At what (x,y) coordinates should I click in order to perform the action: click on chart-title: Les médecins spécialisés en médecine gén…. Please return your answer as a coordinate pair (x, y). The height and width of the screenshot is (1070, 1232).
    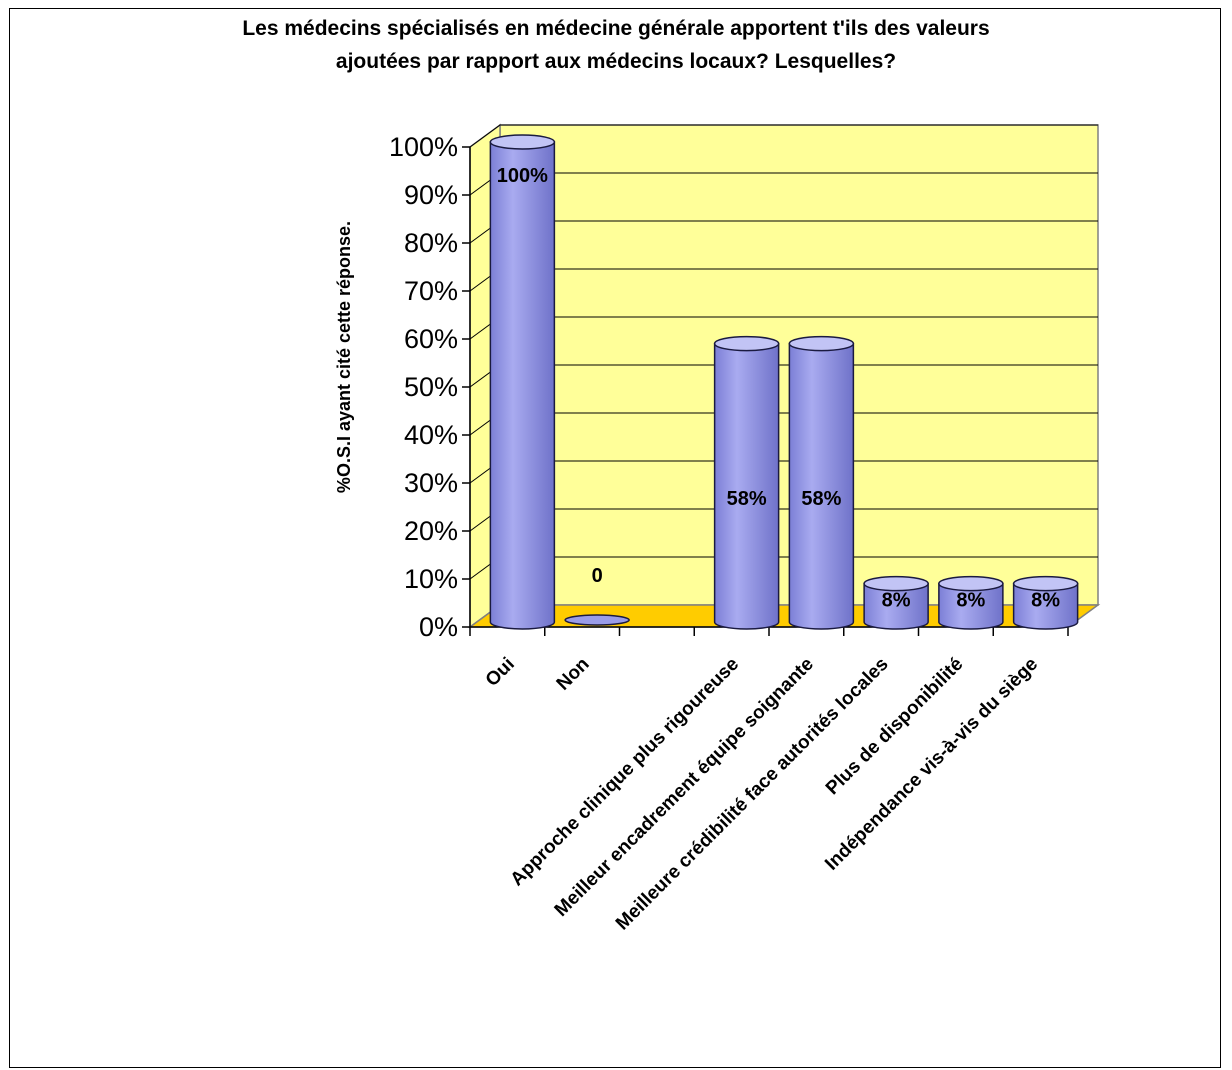
    Looking at the image, I should click on (616, 45).